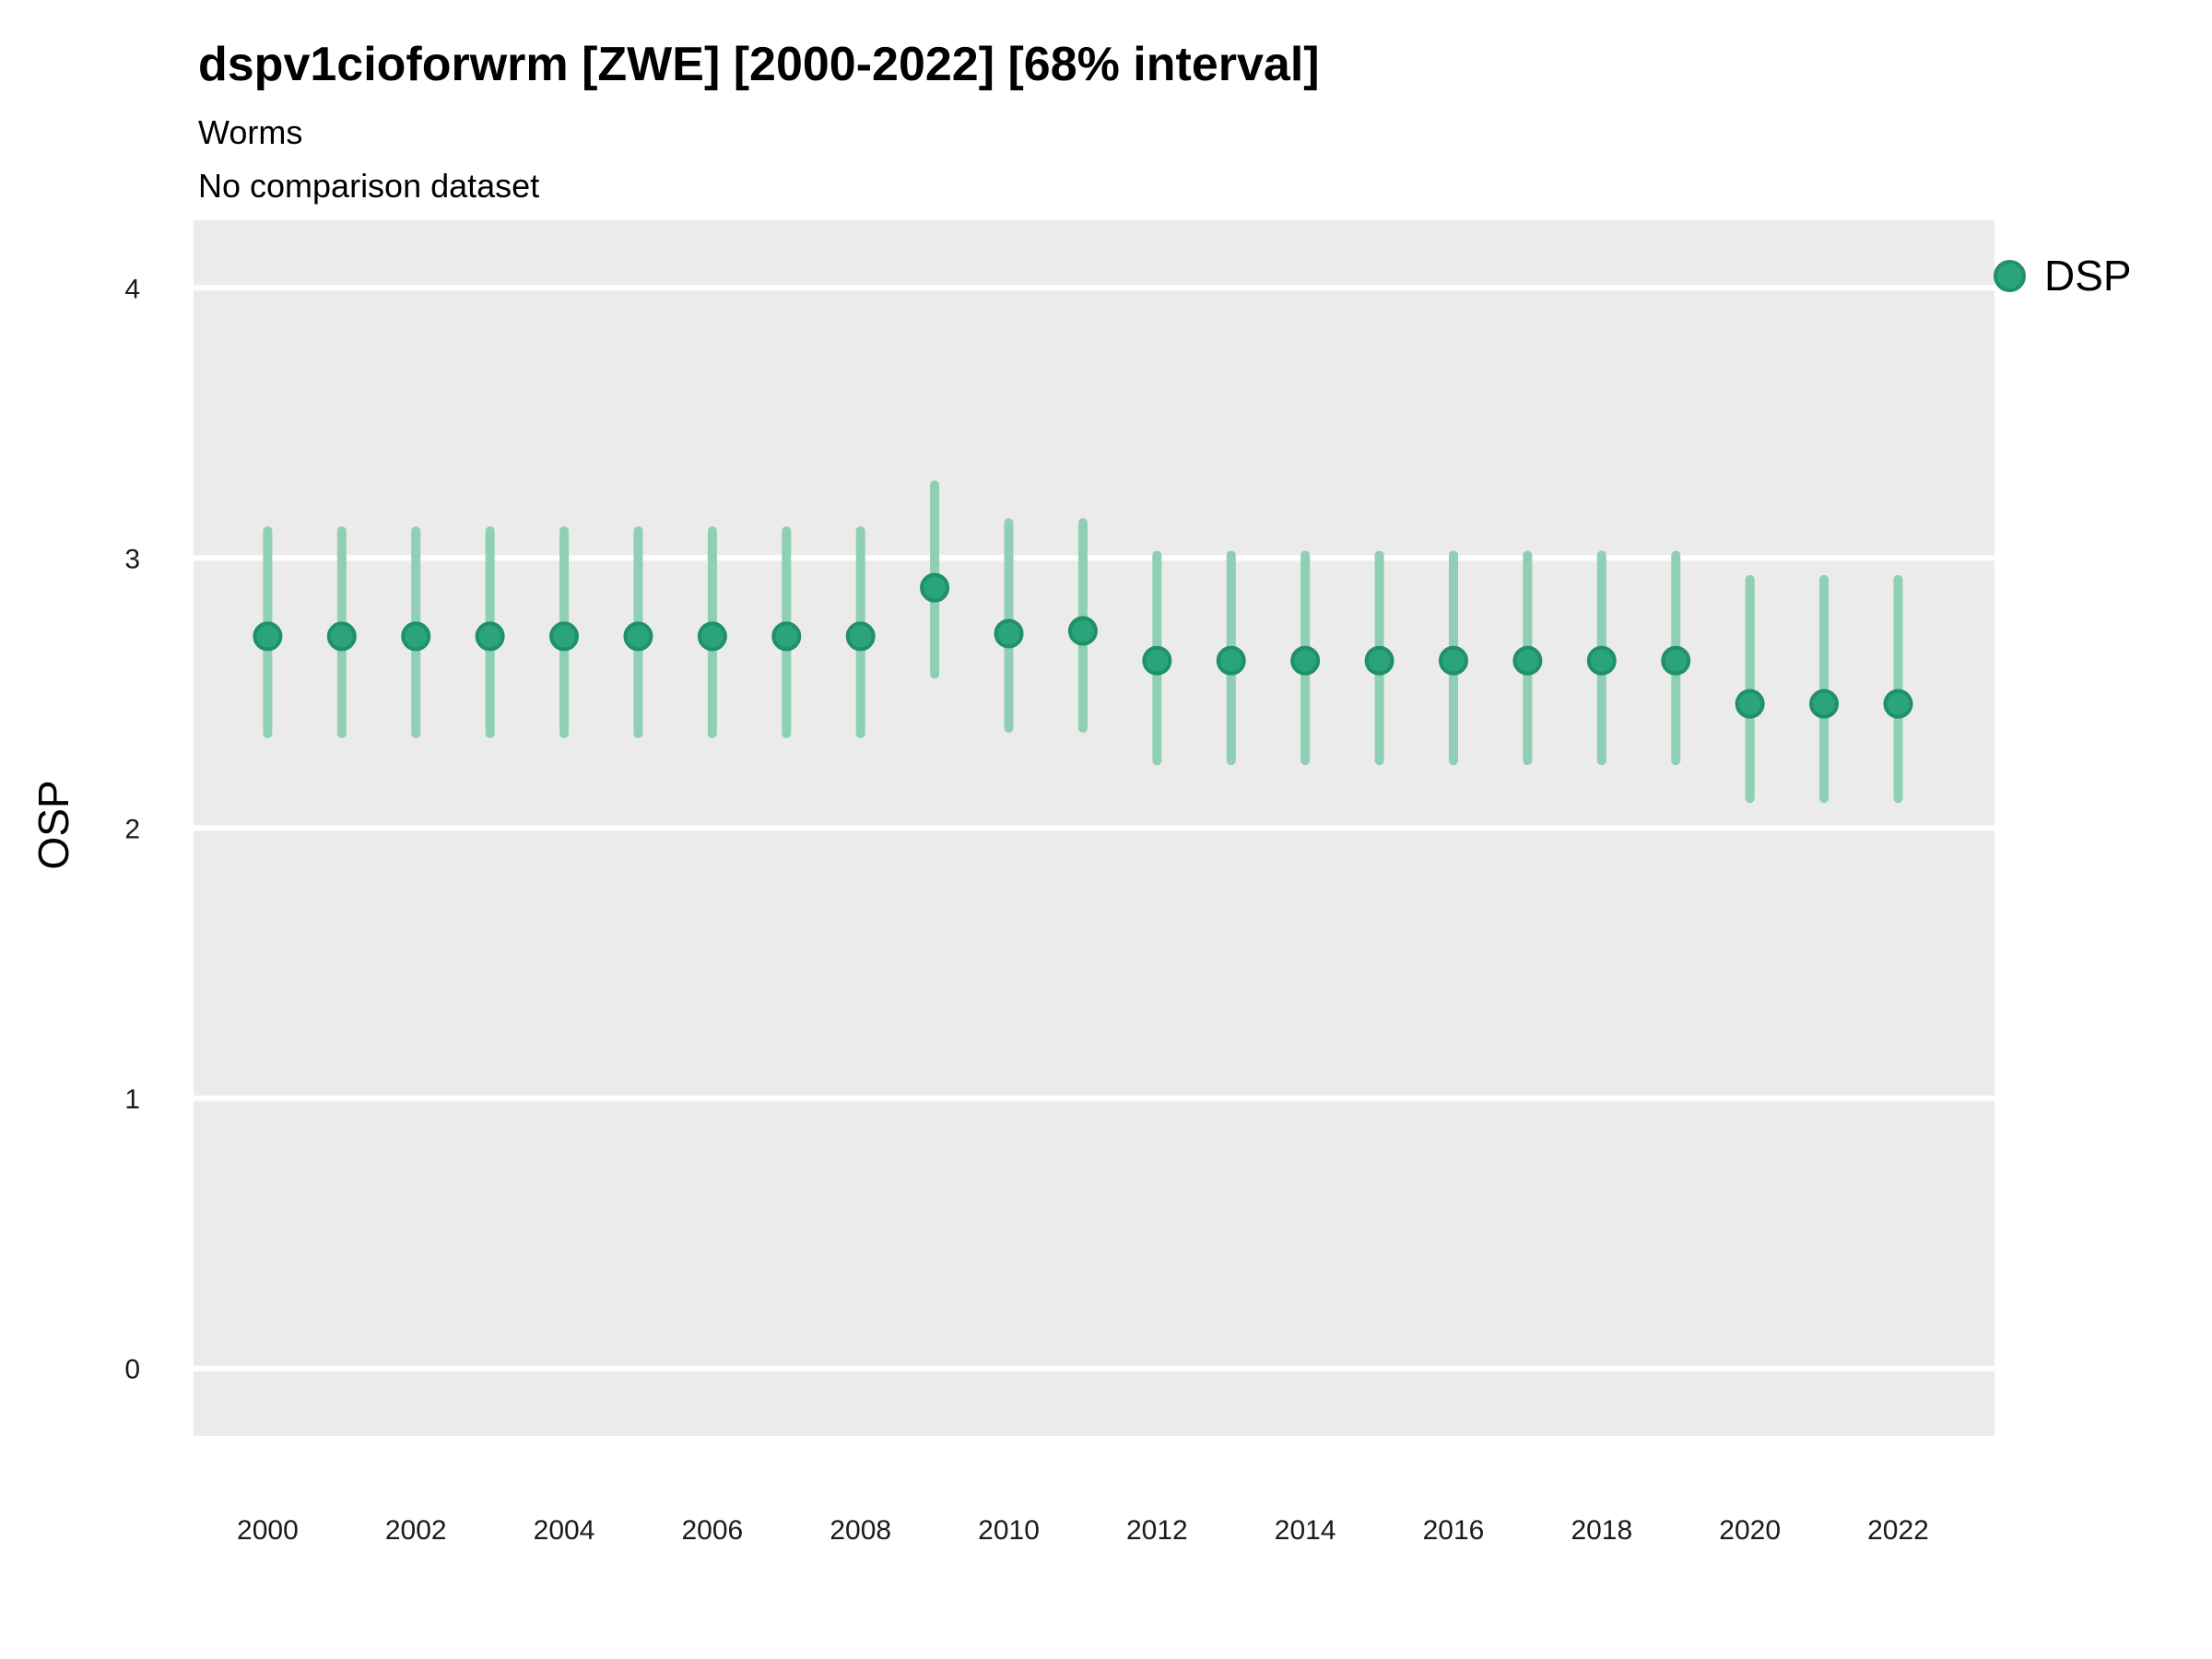  Describe the element at coordinates (132, 289) in the screenshot. I see `y-tick-label: 4` at that location.